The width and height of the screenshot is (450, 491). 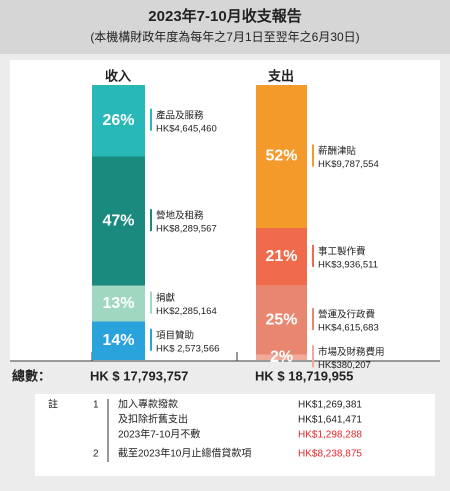 I want to click on note-amount: HK$1,298,288, so click(x=330, y=435).